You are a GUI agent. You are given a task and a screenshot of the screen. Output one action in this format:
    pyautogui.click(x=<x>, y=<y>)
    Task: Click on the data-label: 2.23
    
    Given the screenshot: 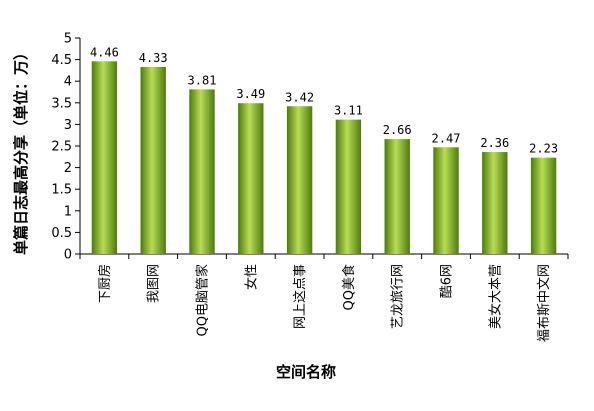 What is the action you would take?
    pyautogui.click(x=543, y=149)
    